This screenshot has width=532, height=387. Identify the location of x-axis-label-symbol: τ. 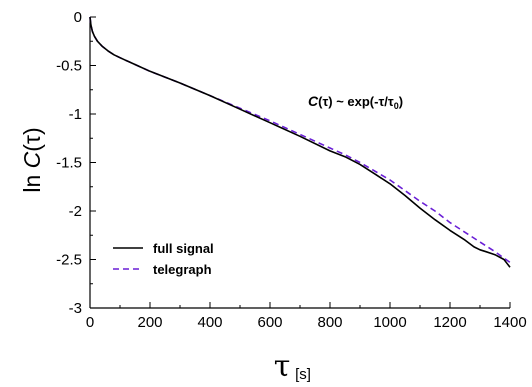
(282, 366).